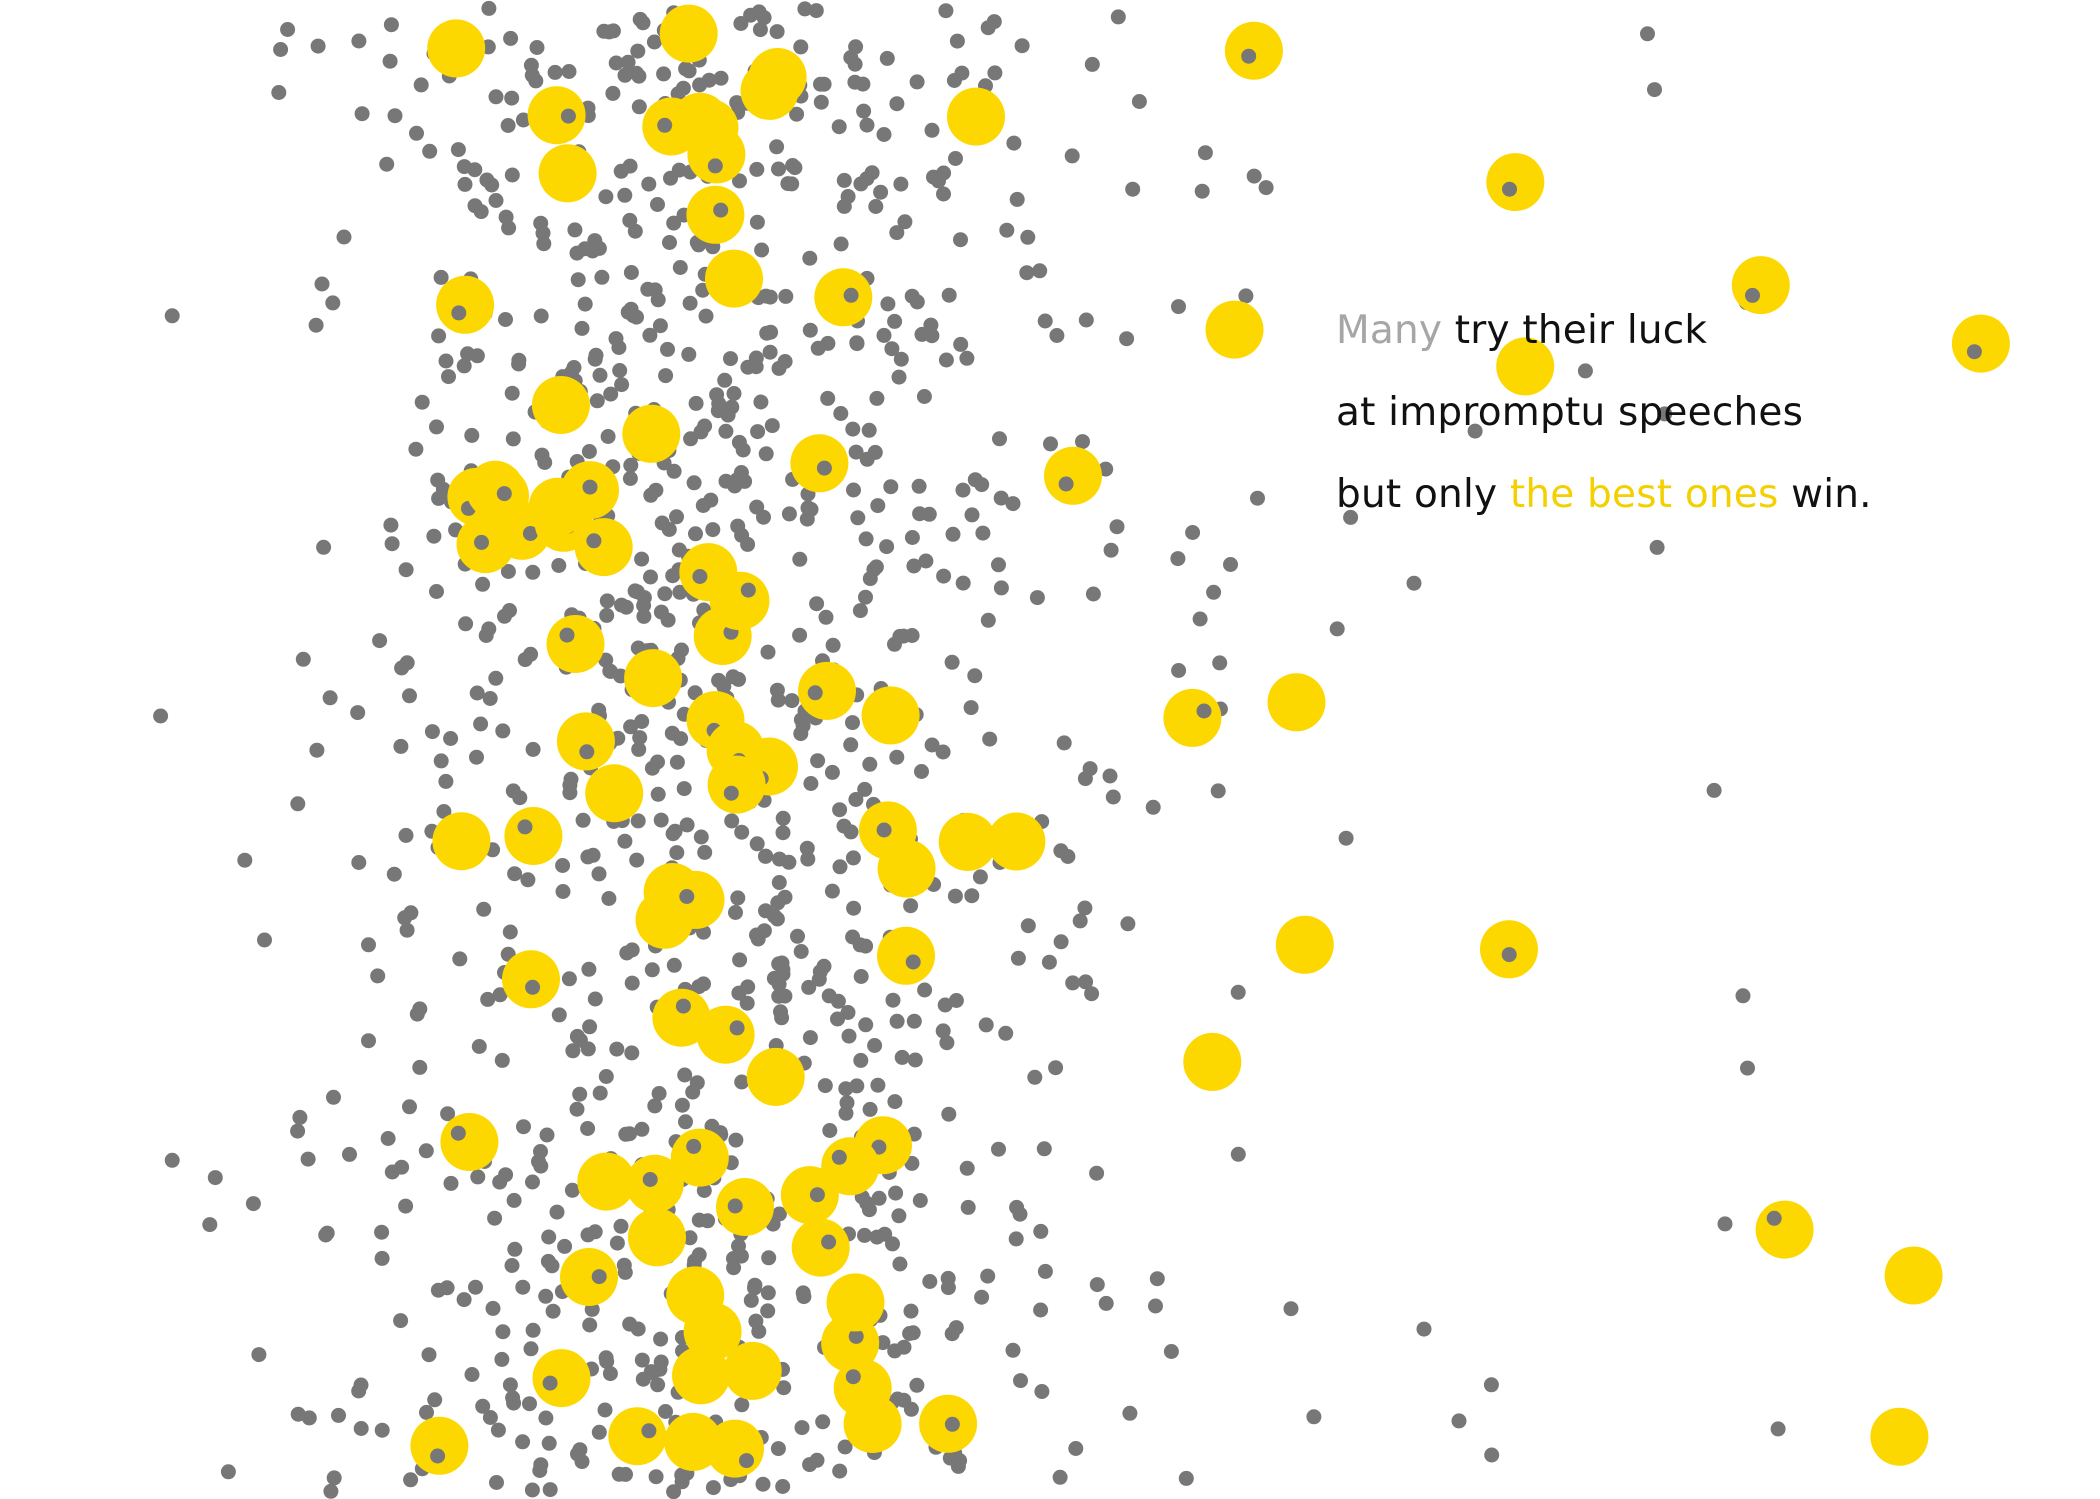 Image resolution: width=2100 pixels, height=1499 pixels. I want to click on caption-line-1-text: try their luck, so click(1575, 330).